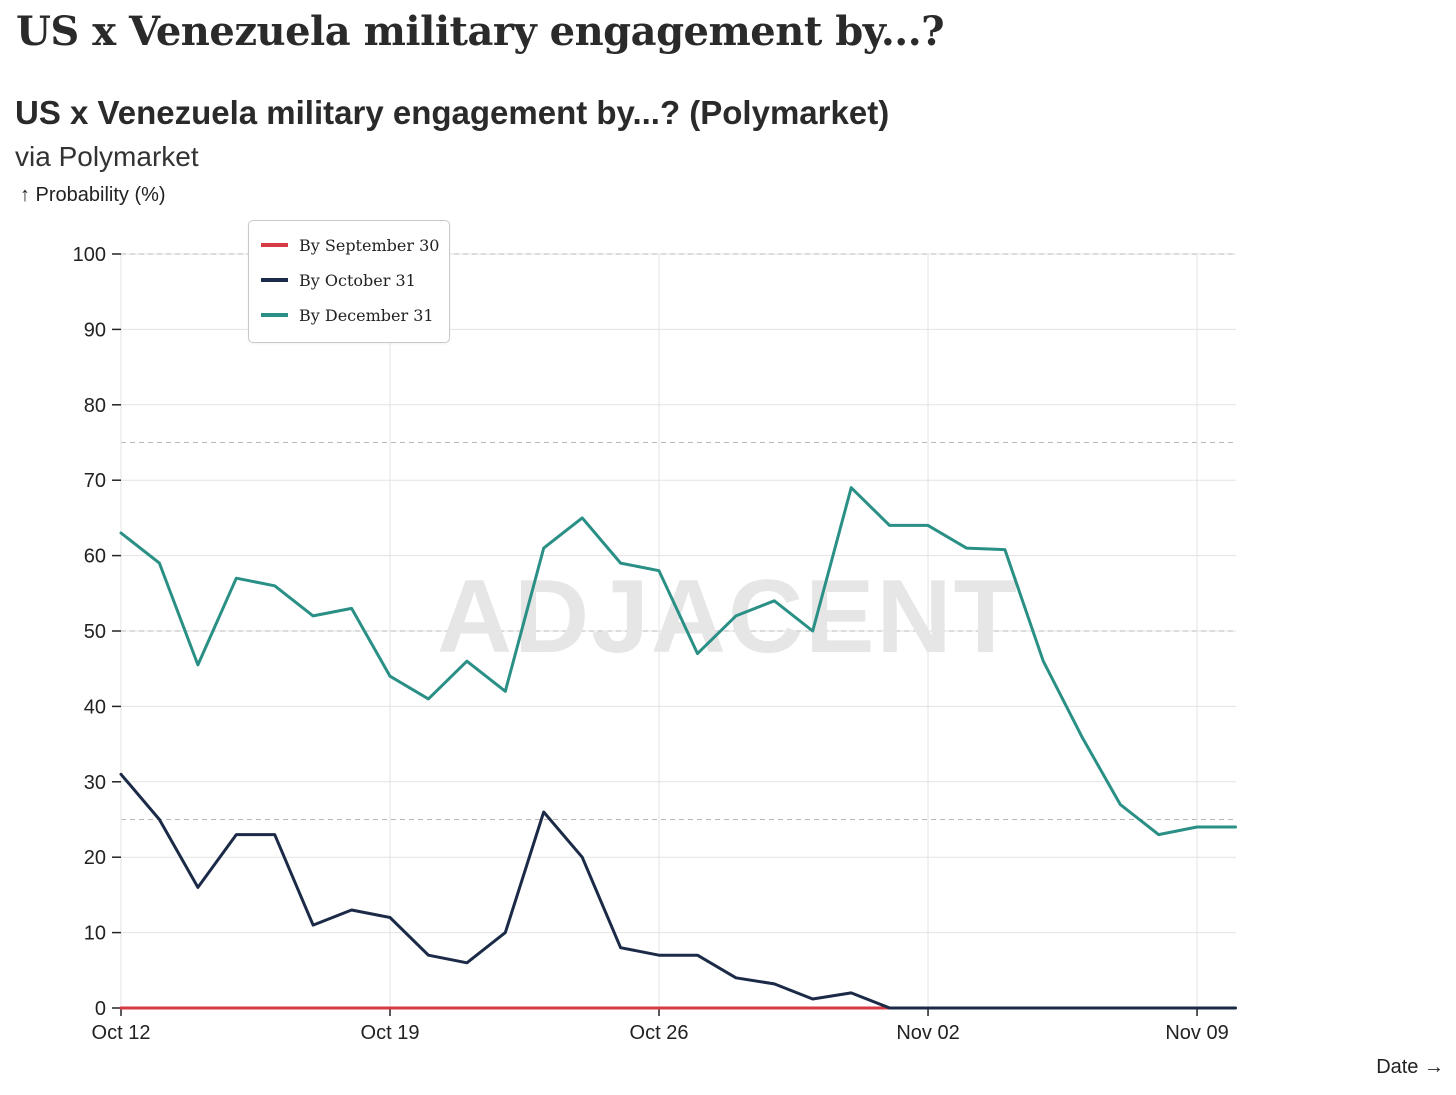 The height and width of the screenshot is (1095, 1456). I want to click on y-tick-label: 100, so click(89, 255).